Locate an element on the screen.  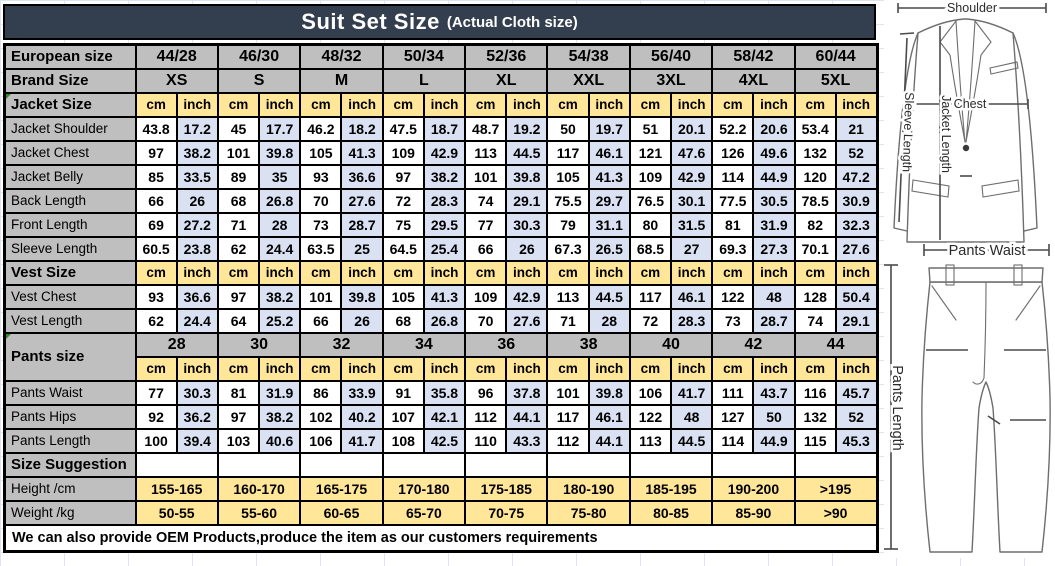
jacket-cell-5-4: 63.5 is located at coordinates (321, 248).